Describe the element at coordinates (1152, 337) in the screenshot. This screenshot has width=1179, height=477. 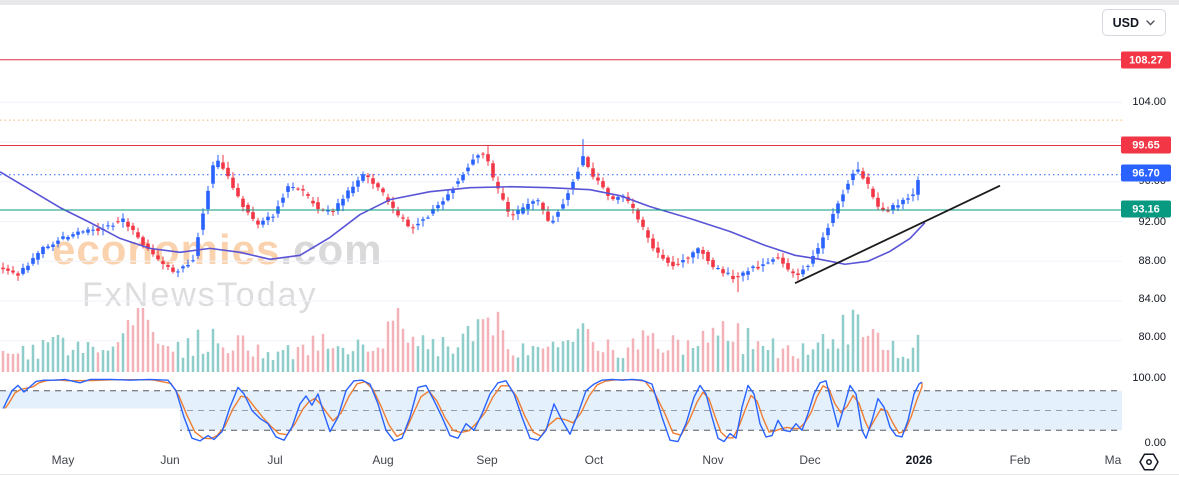
I see `price-axis-label: 80.00` at that location.